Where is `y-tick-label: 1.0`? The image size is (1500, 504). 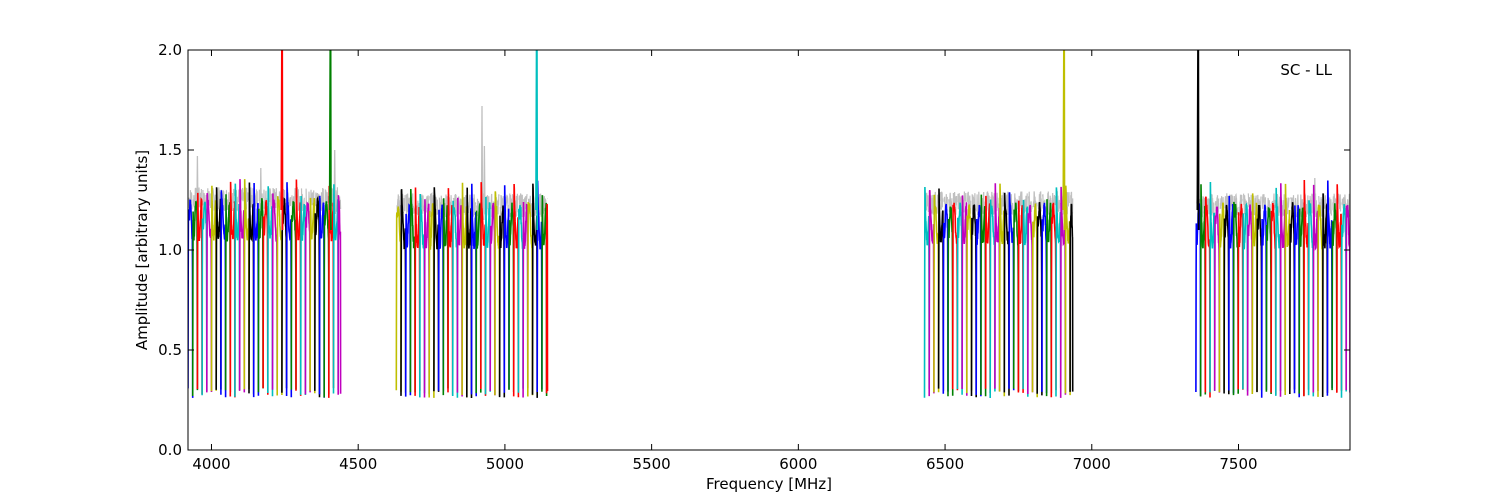 y-tick-label: 1.0 is located at coordinates (170, 250).